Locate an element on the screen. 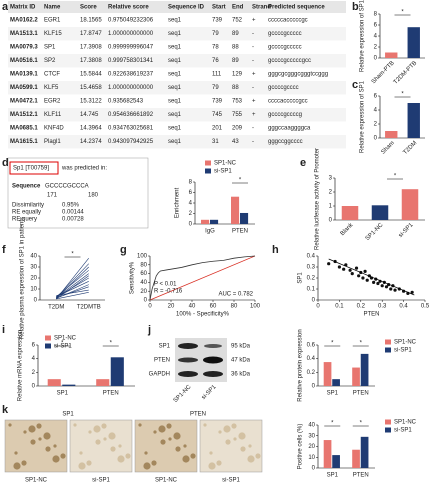 This screenshot has width=430, height=500. y-tick-label: 80 is located at coordinates (143, 265).